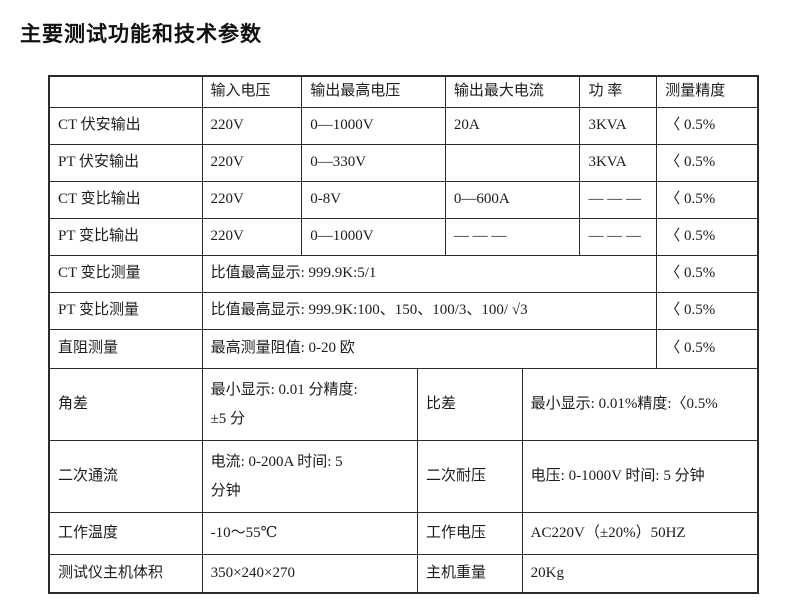 The image size is (800, 616). Describe the element at coordinates (624, 404) in the screenshot. I see `pair-value-2: 最小显示: 0.01%精度:〈0.5%` at that location.